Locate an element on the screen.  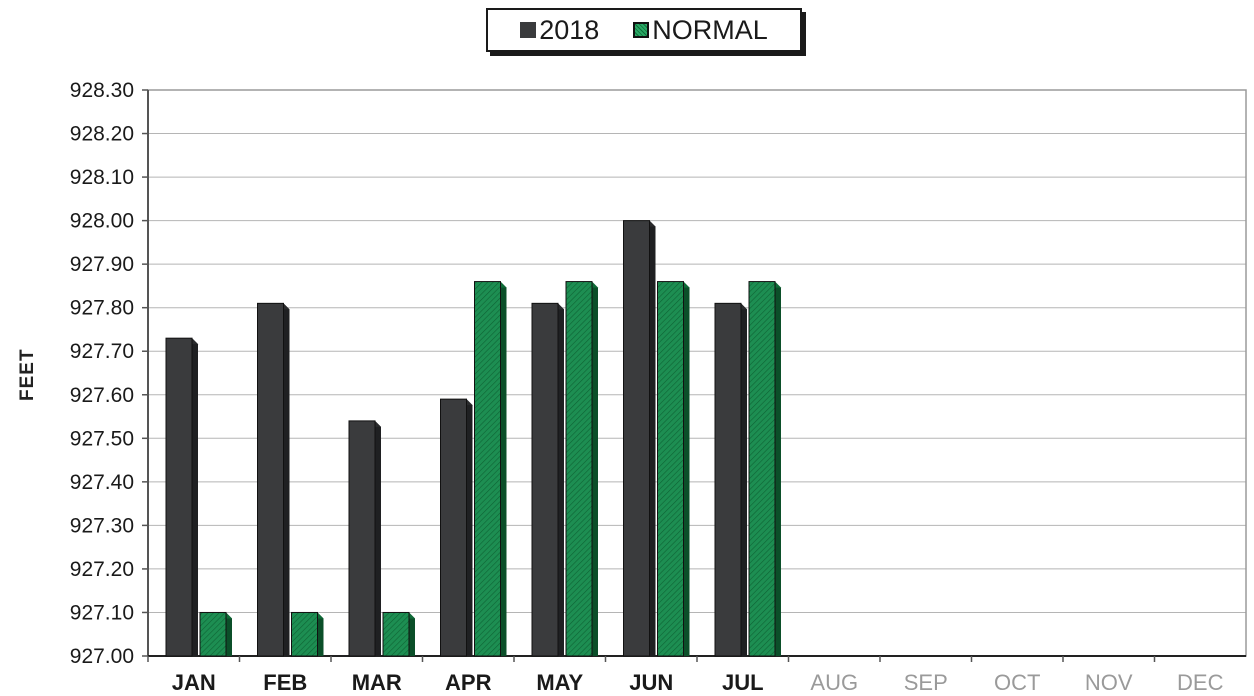
bar-normal-jun is located at coordinates (673, 469).